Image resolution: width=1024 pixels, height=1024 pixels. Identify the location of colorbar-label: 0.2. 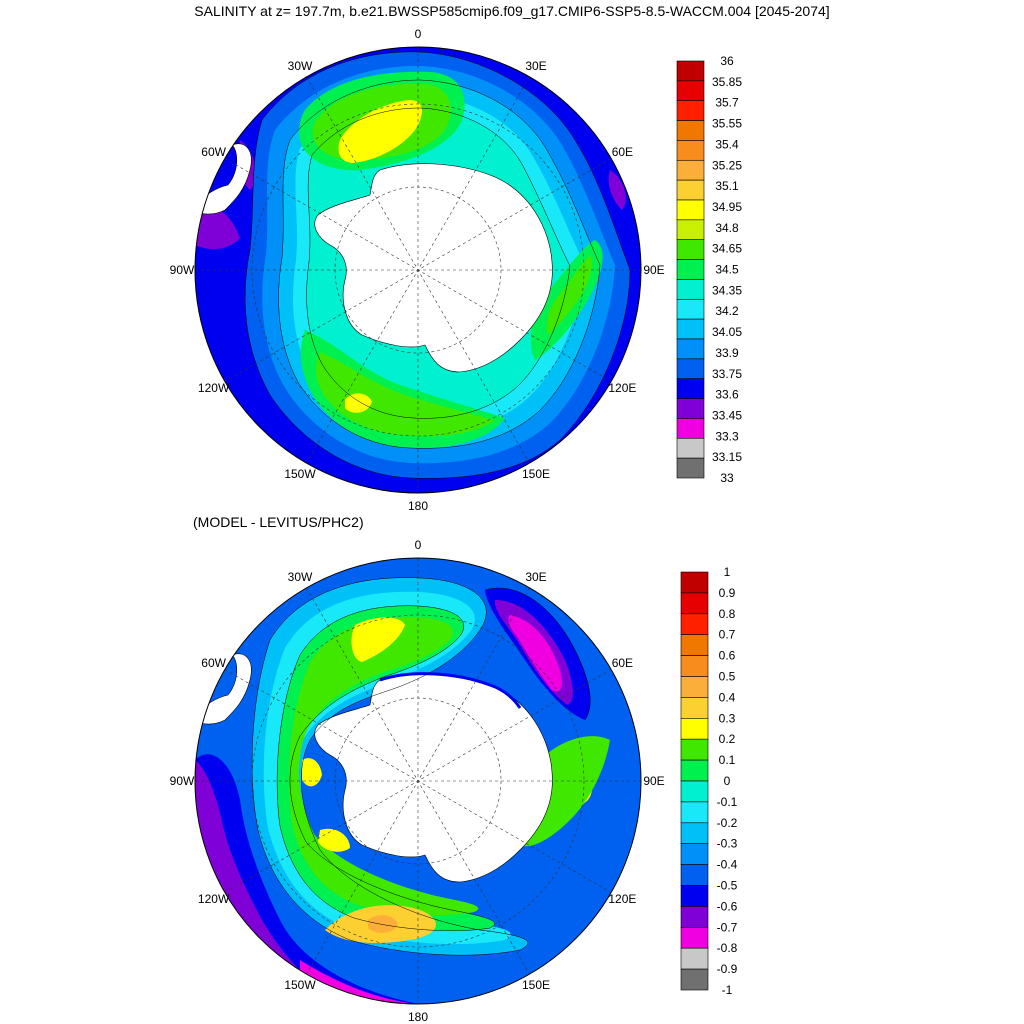
(727, 739).